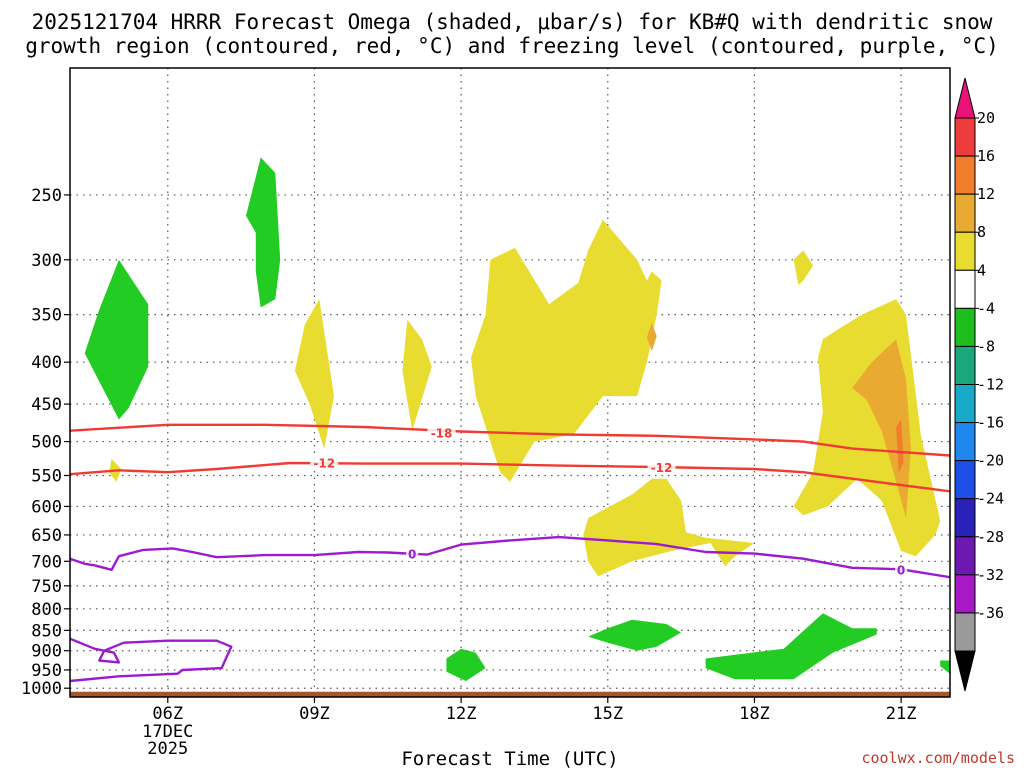 This screenshot has width=1024, height=768. What do you see at coordinates (46, 562) in the screenshot?
I see `y-tick-label: 700` at bounding box center [46, 562].